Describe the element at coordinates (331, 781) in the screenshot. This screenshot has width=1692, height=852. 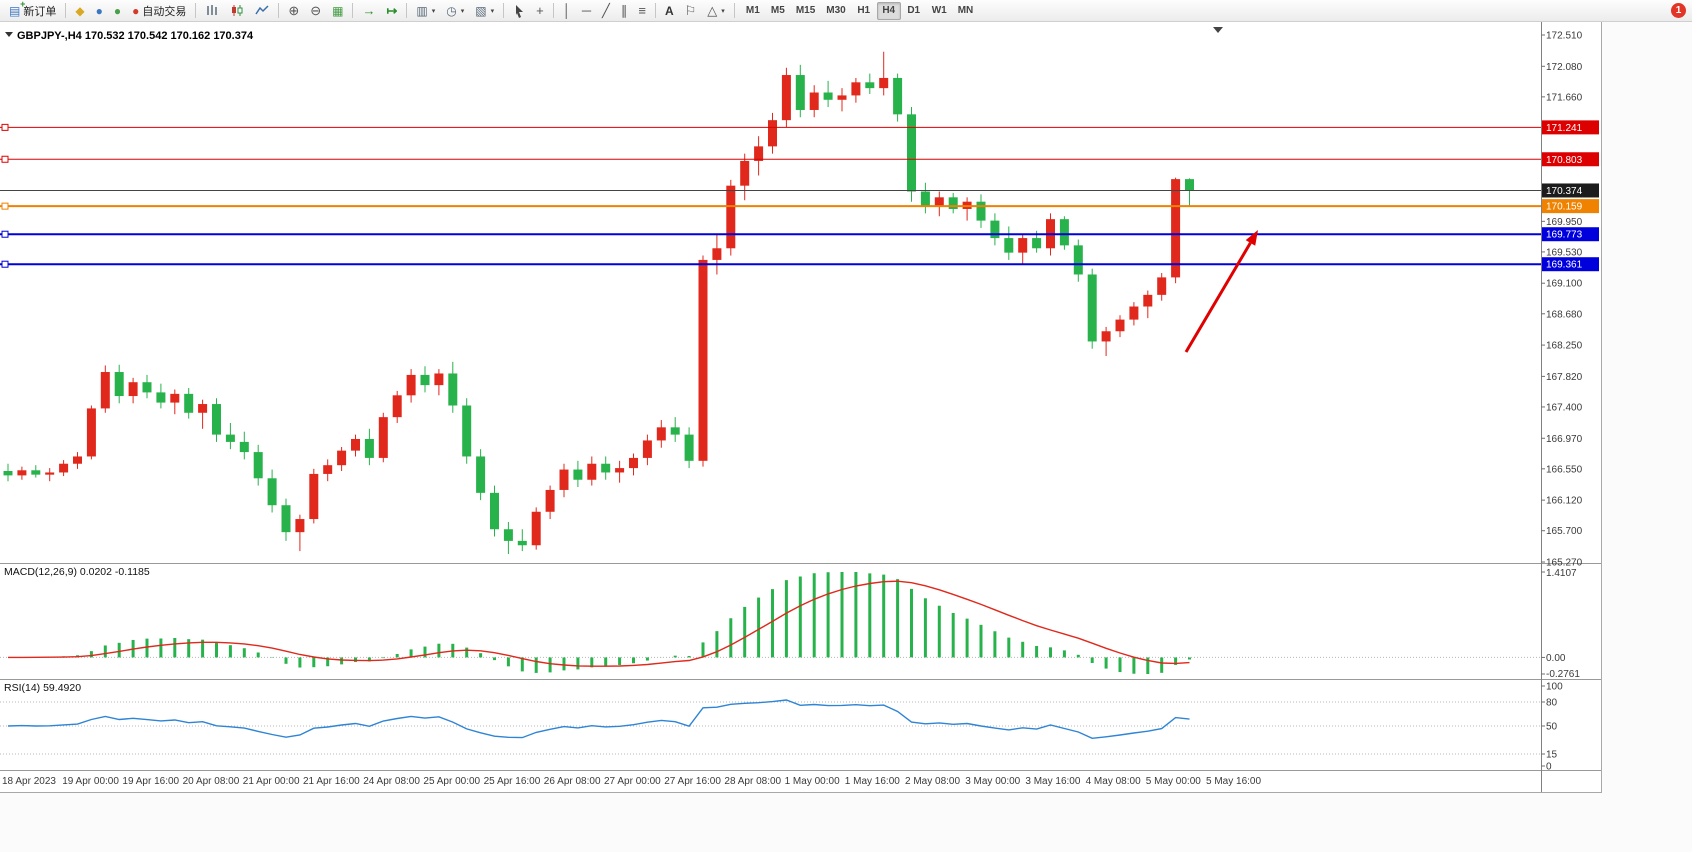
I see `time-label: 21 Apr 16:00` at that location.